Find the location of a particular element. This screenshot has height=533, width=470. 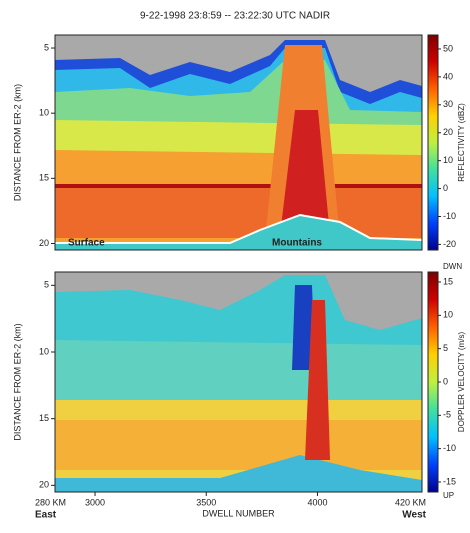

colorbar-tick-label: -15 is located at coordinates (449, 481).